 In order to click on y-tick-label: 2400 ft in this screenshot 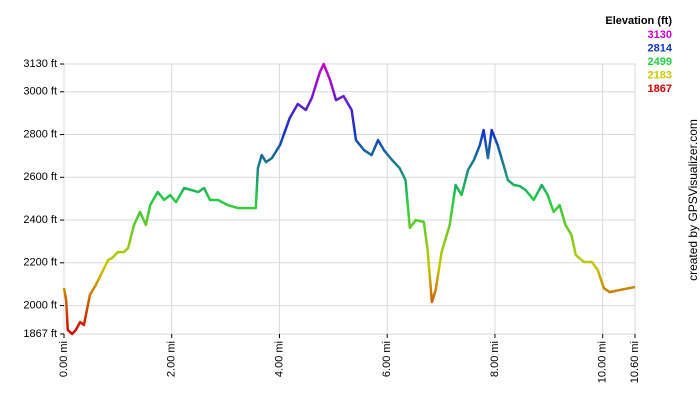, I will do `click(40, 220)`.